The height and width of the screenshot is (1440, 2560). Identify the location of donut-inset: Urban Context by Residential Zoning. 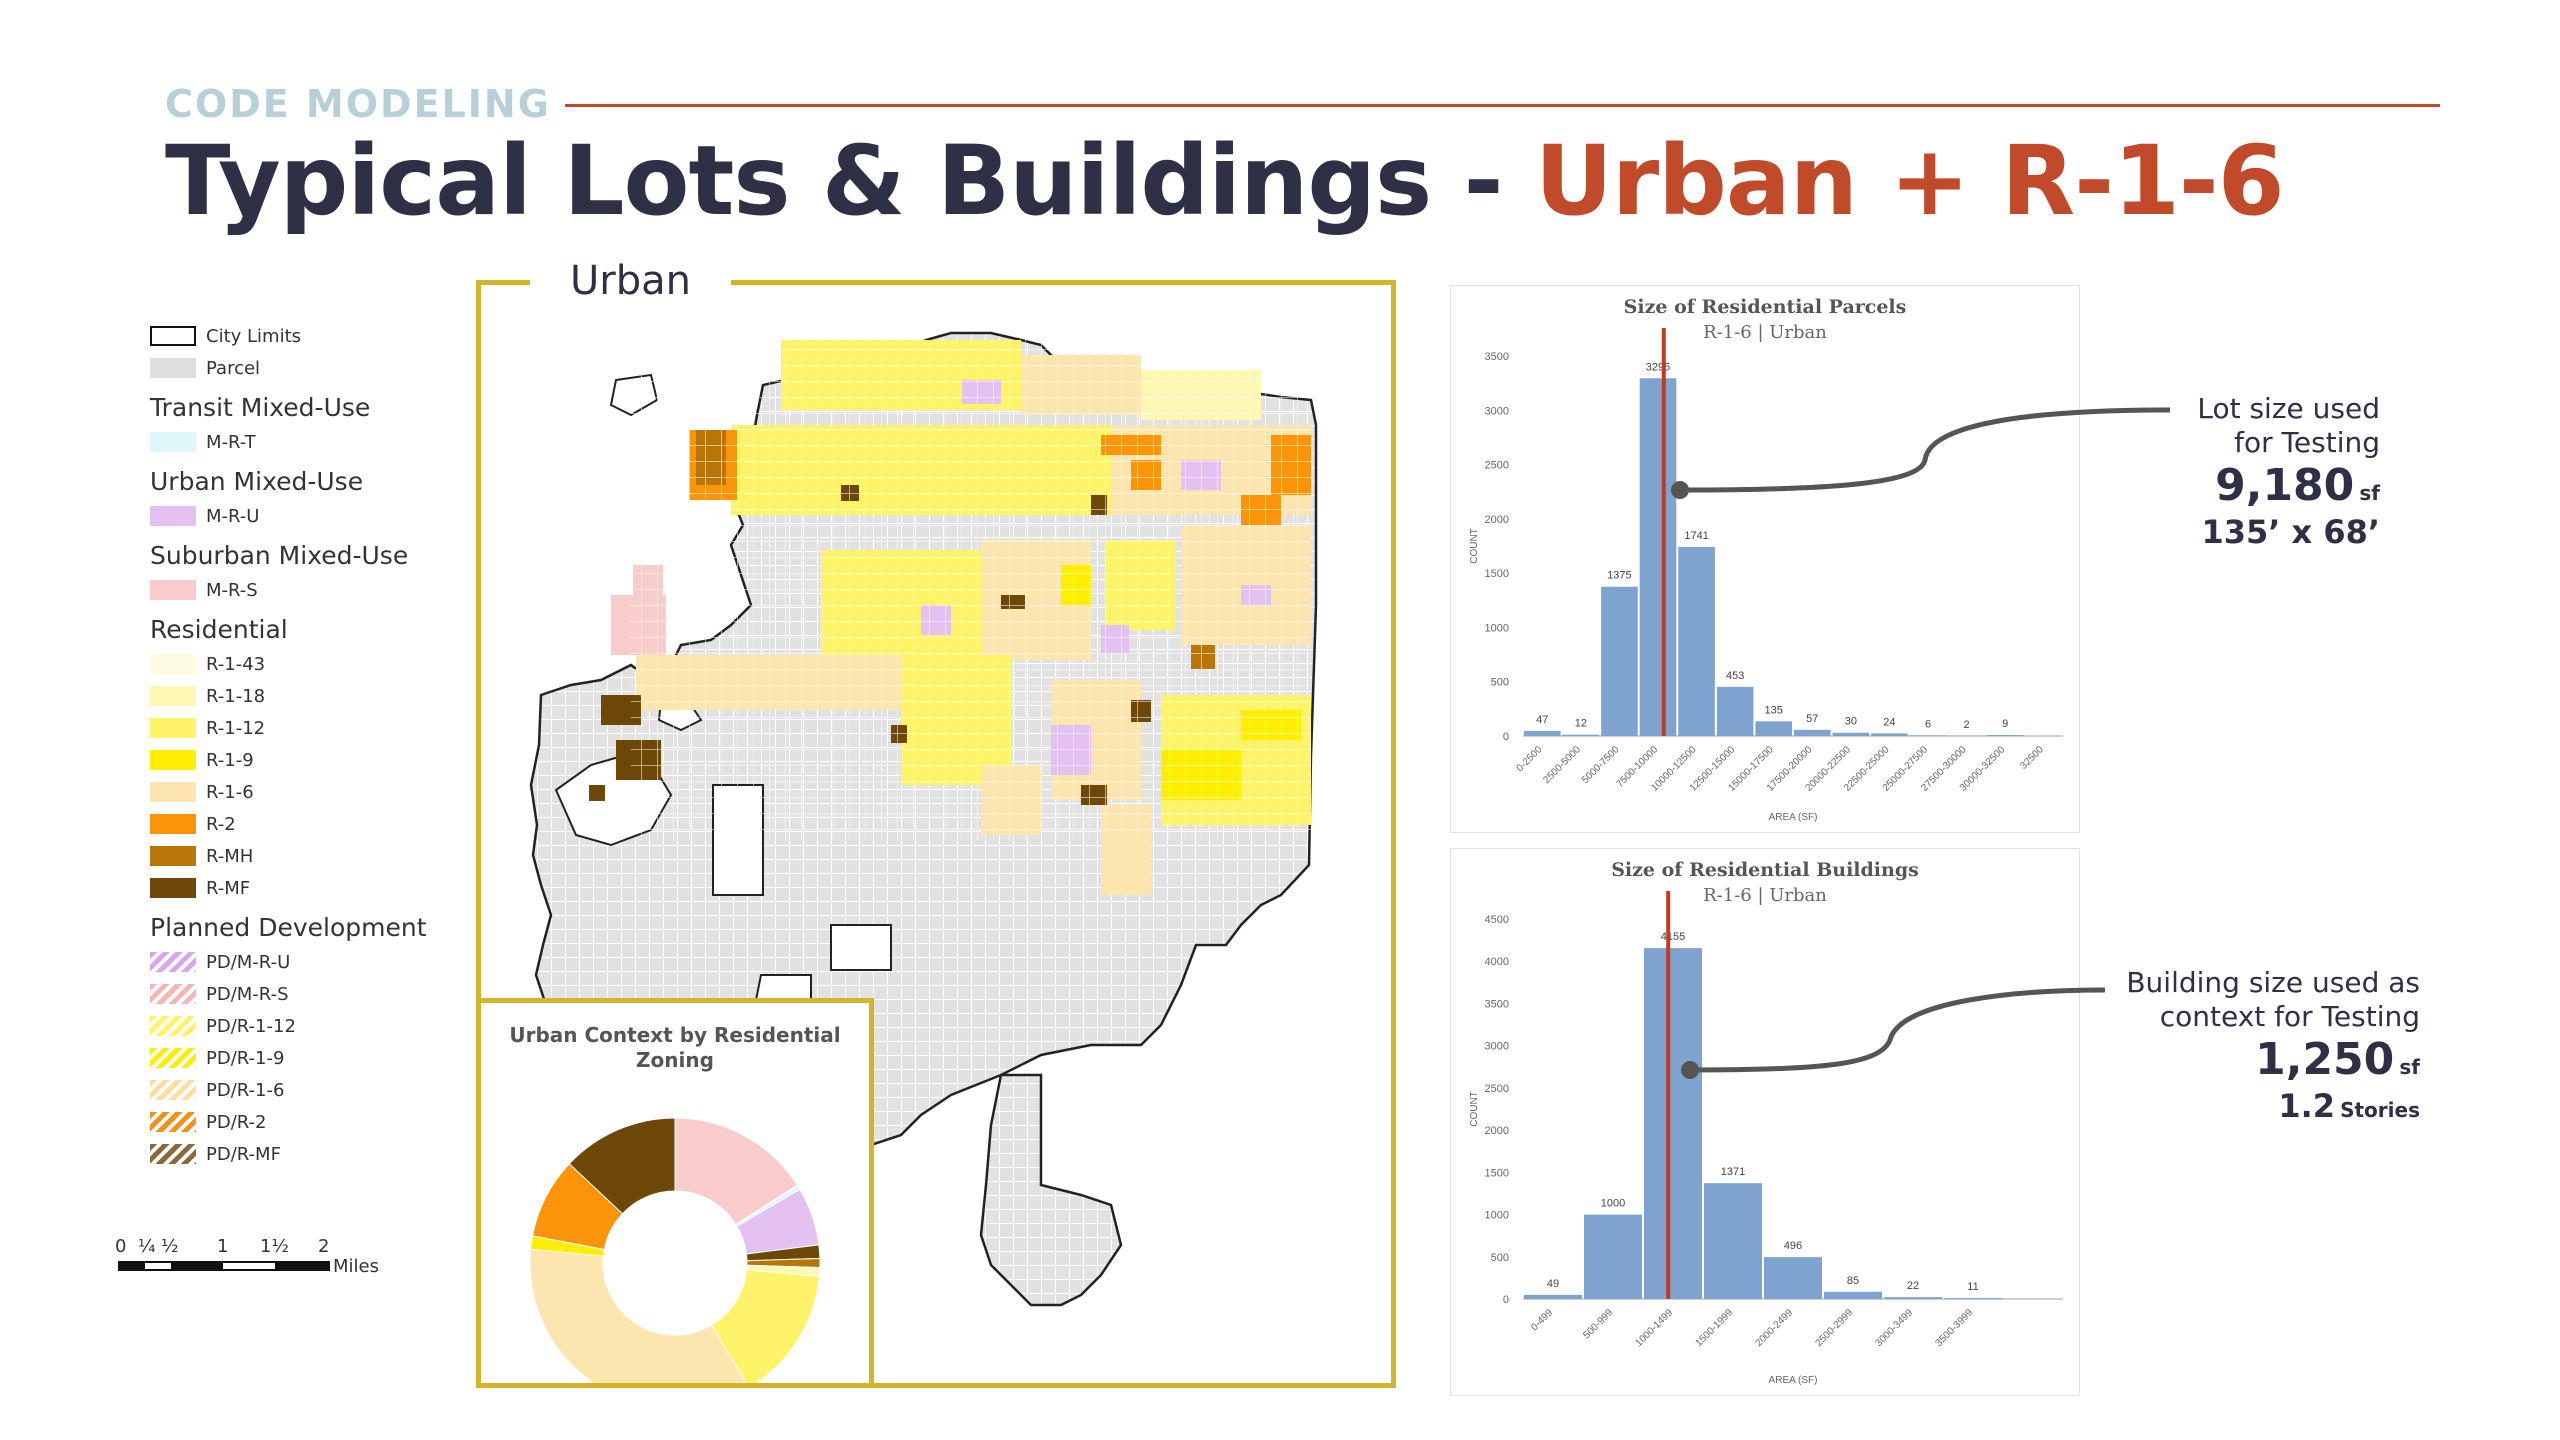
(675, 1193).